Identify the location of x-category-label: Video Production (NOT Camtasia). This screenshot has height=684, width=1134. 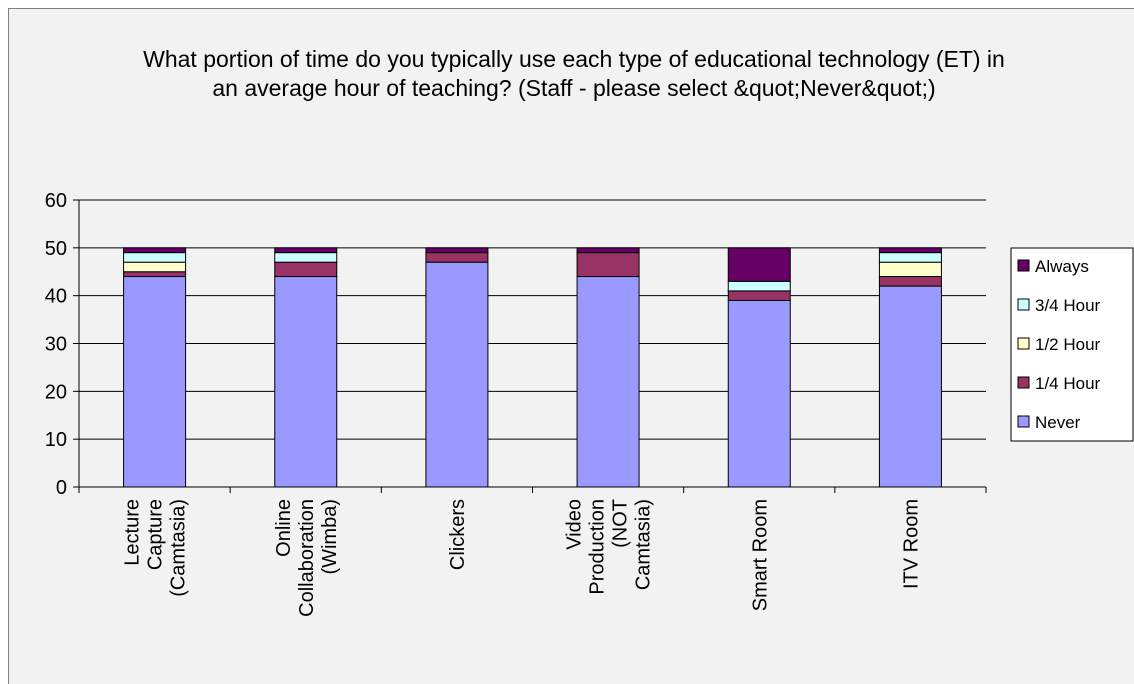
(609, 547).